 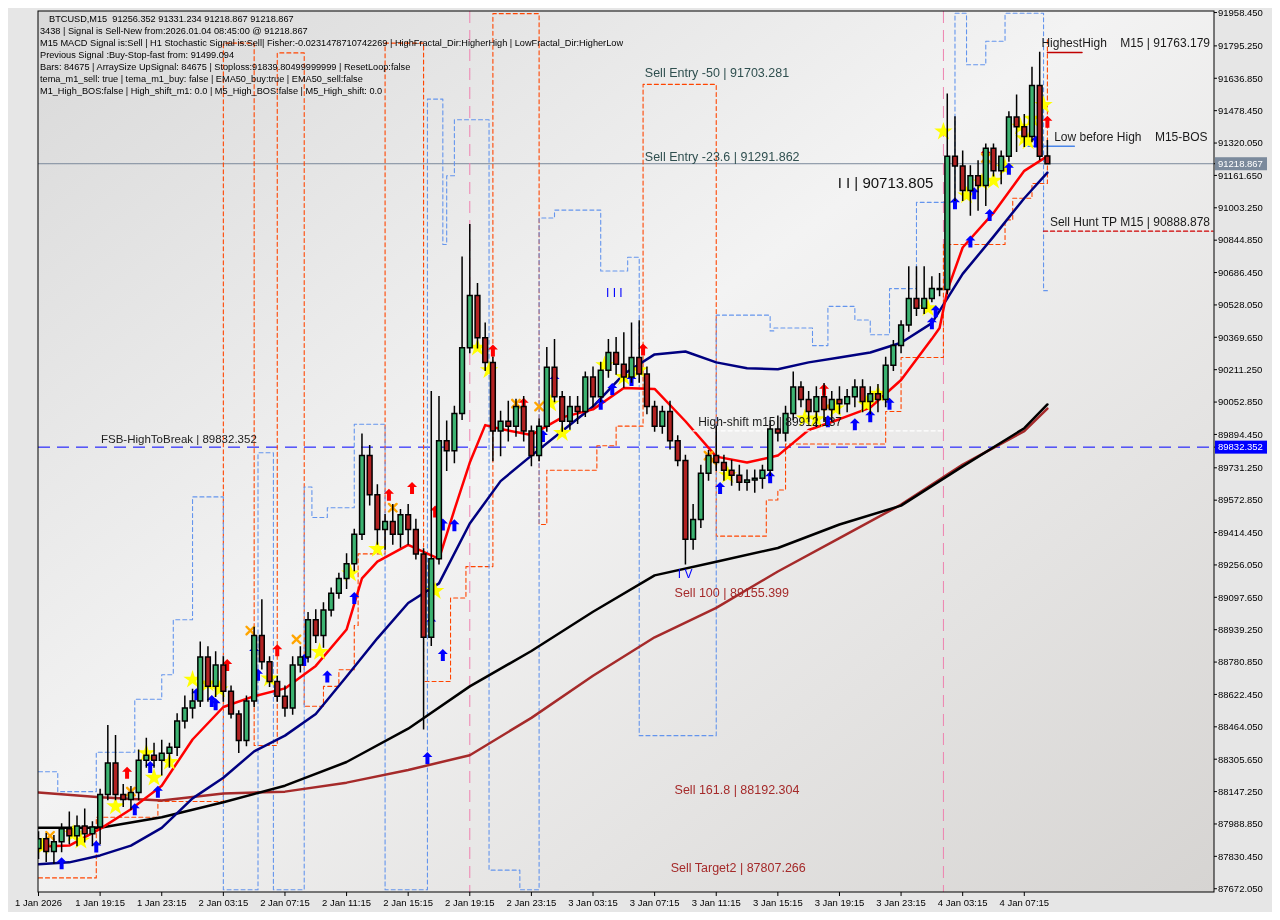 What do you see at coordinates (1240, 856) in the screenshot?
I see `y-tick-label: 87830.450` at bounding box center [1240, 856].